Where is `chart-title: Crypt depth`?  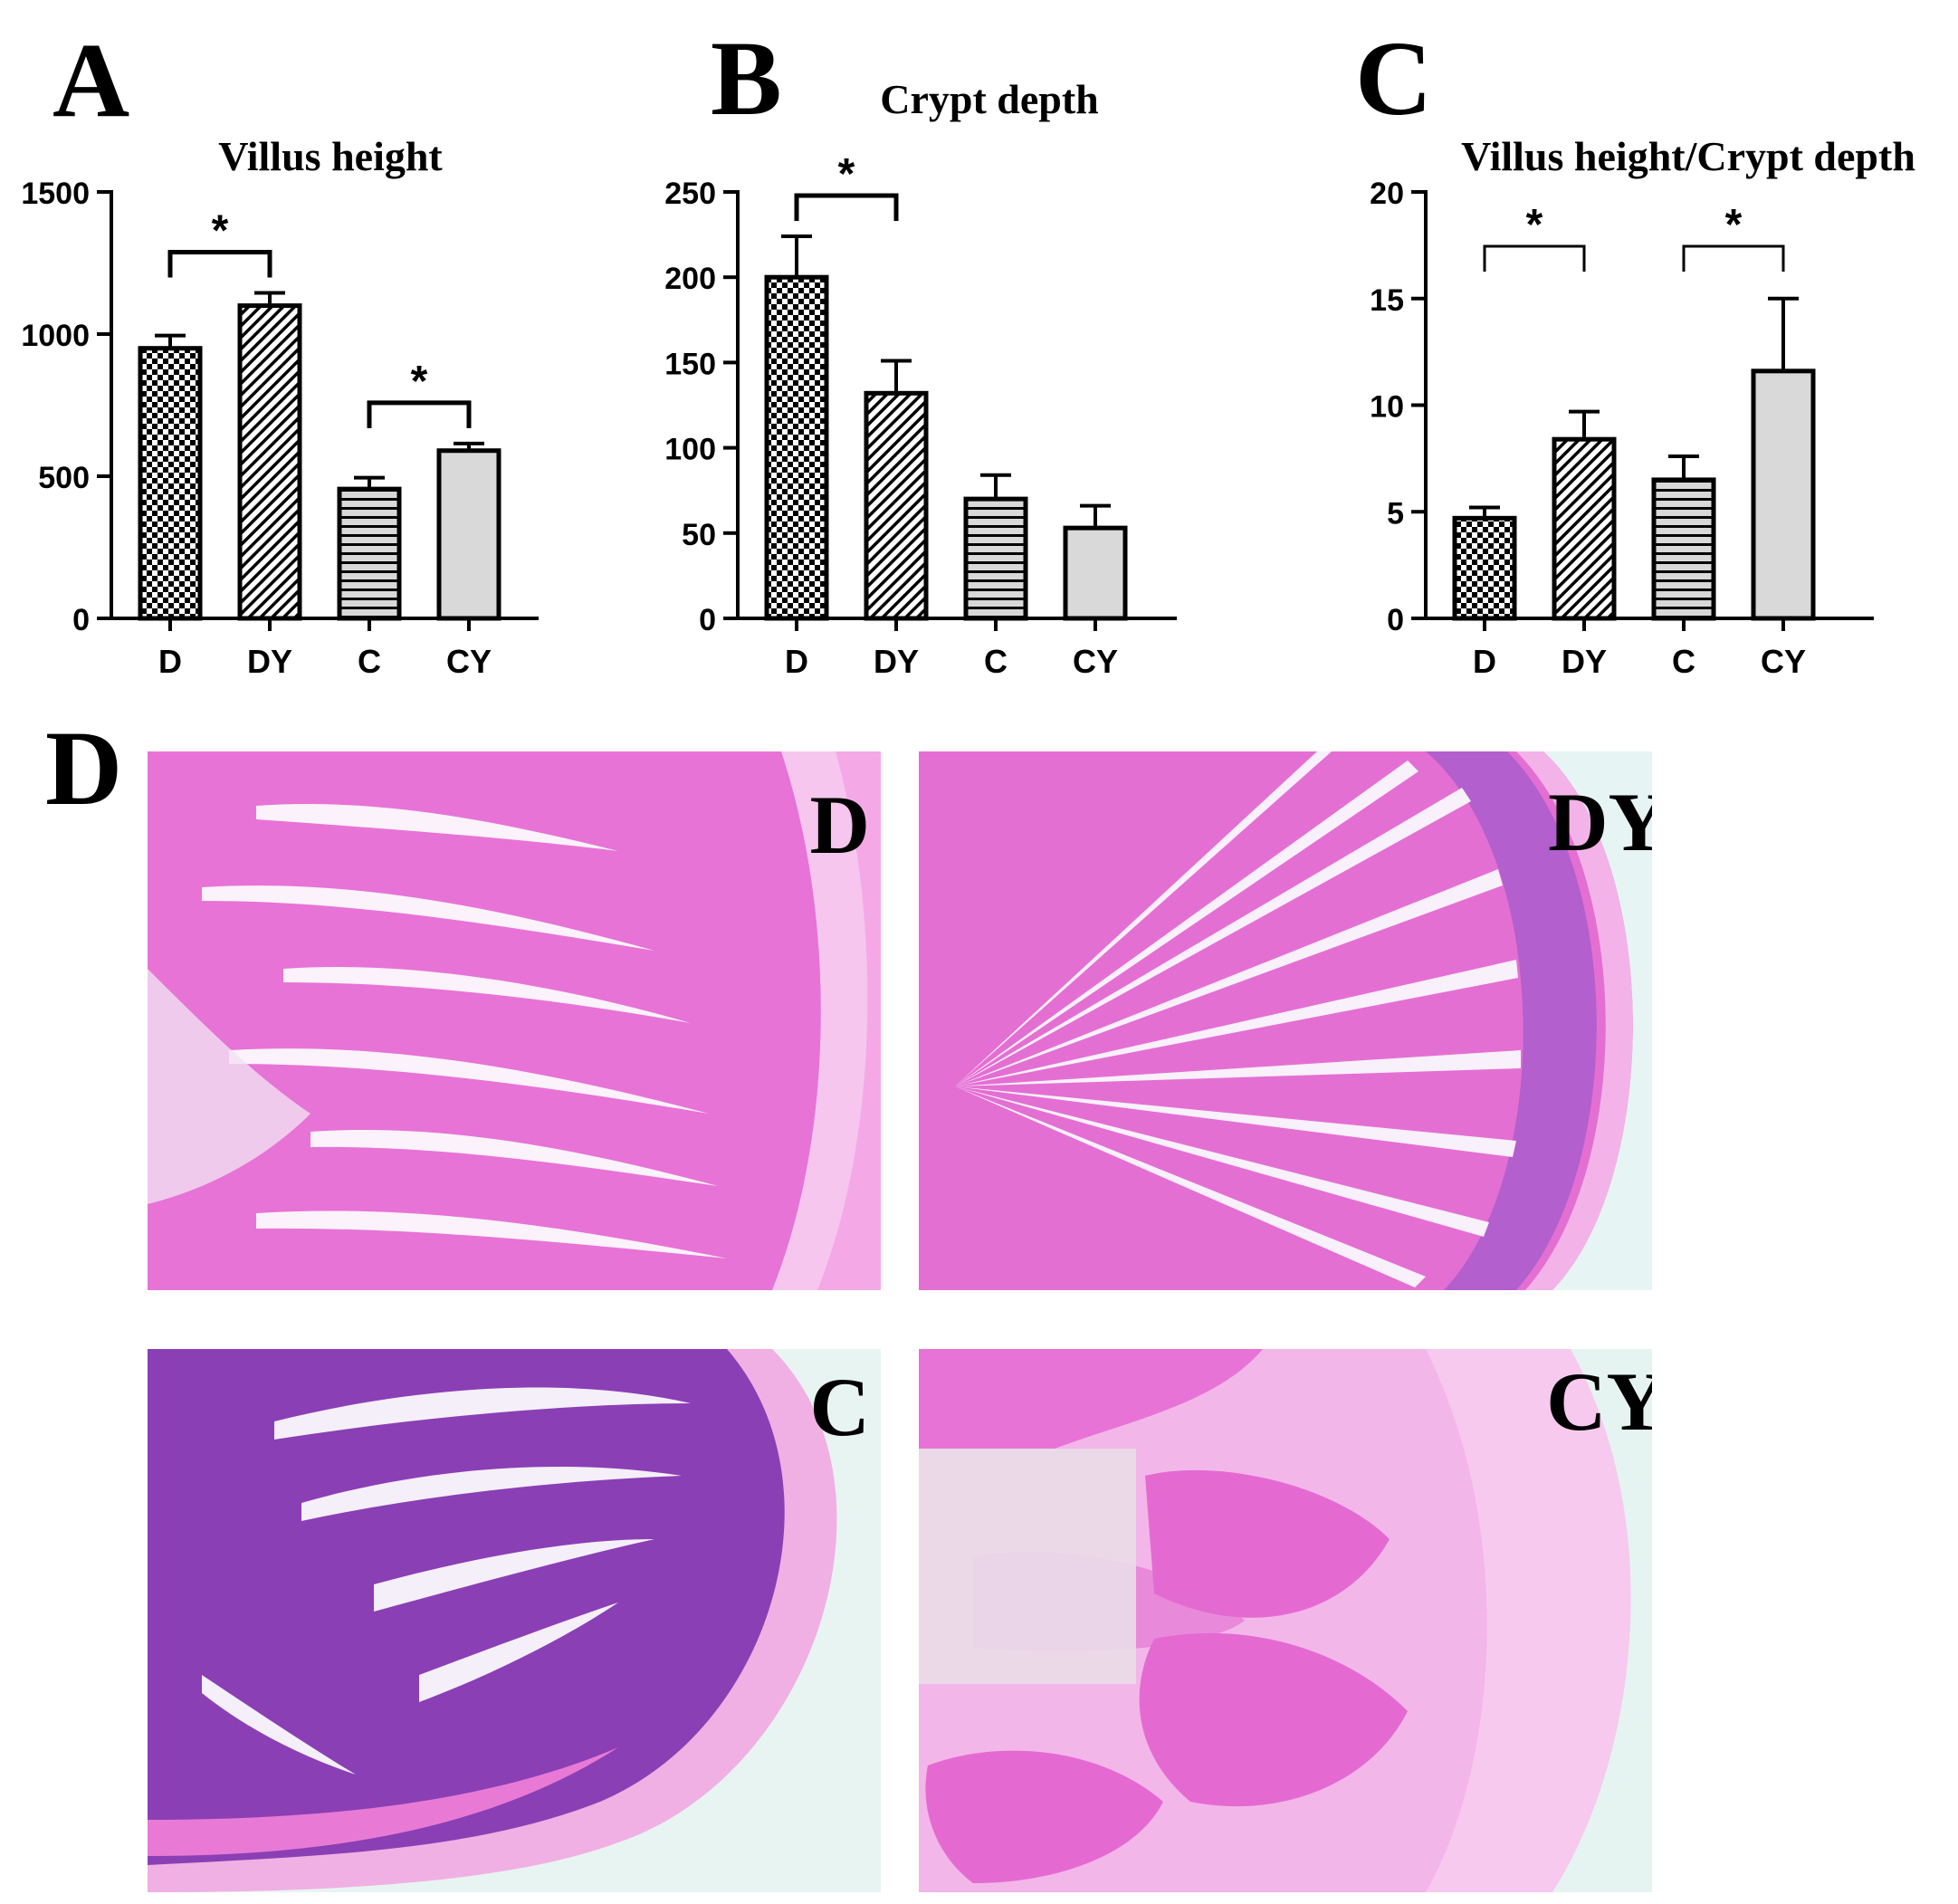 chart-title: Crypt depth is located at coordinates (989, 99).